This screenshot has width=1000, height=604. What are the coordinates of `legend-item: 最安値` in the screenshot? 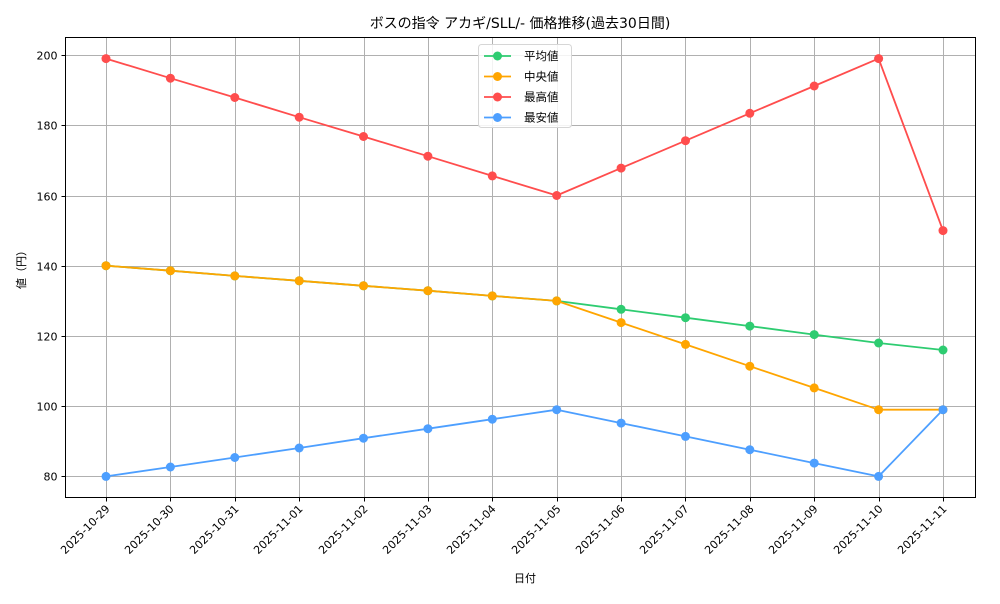 It's located at (521, 118).